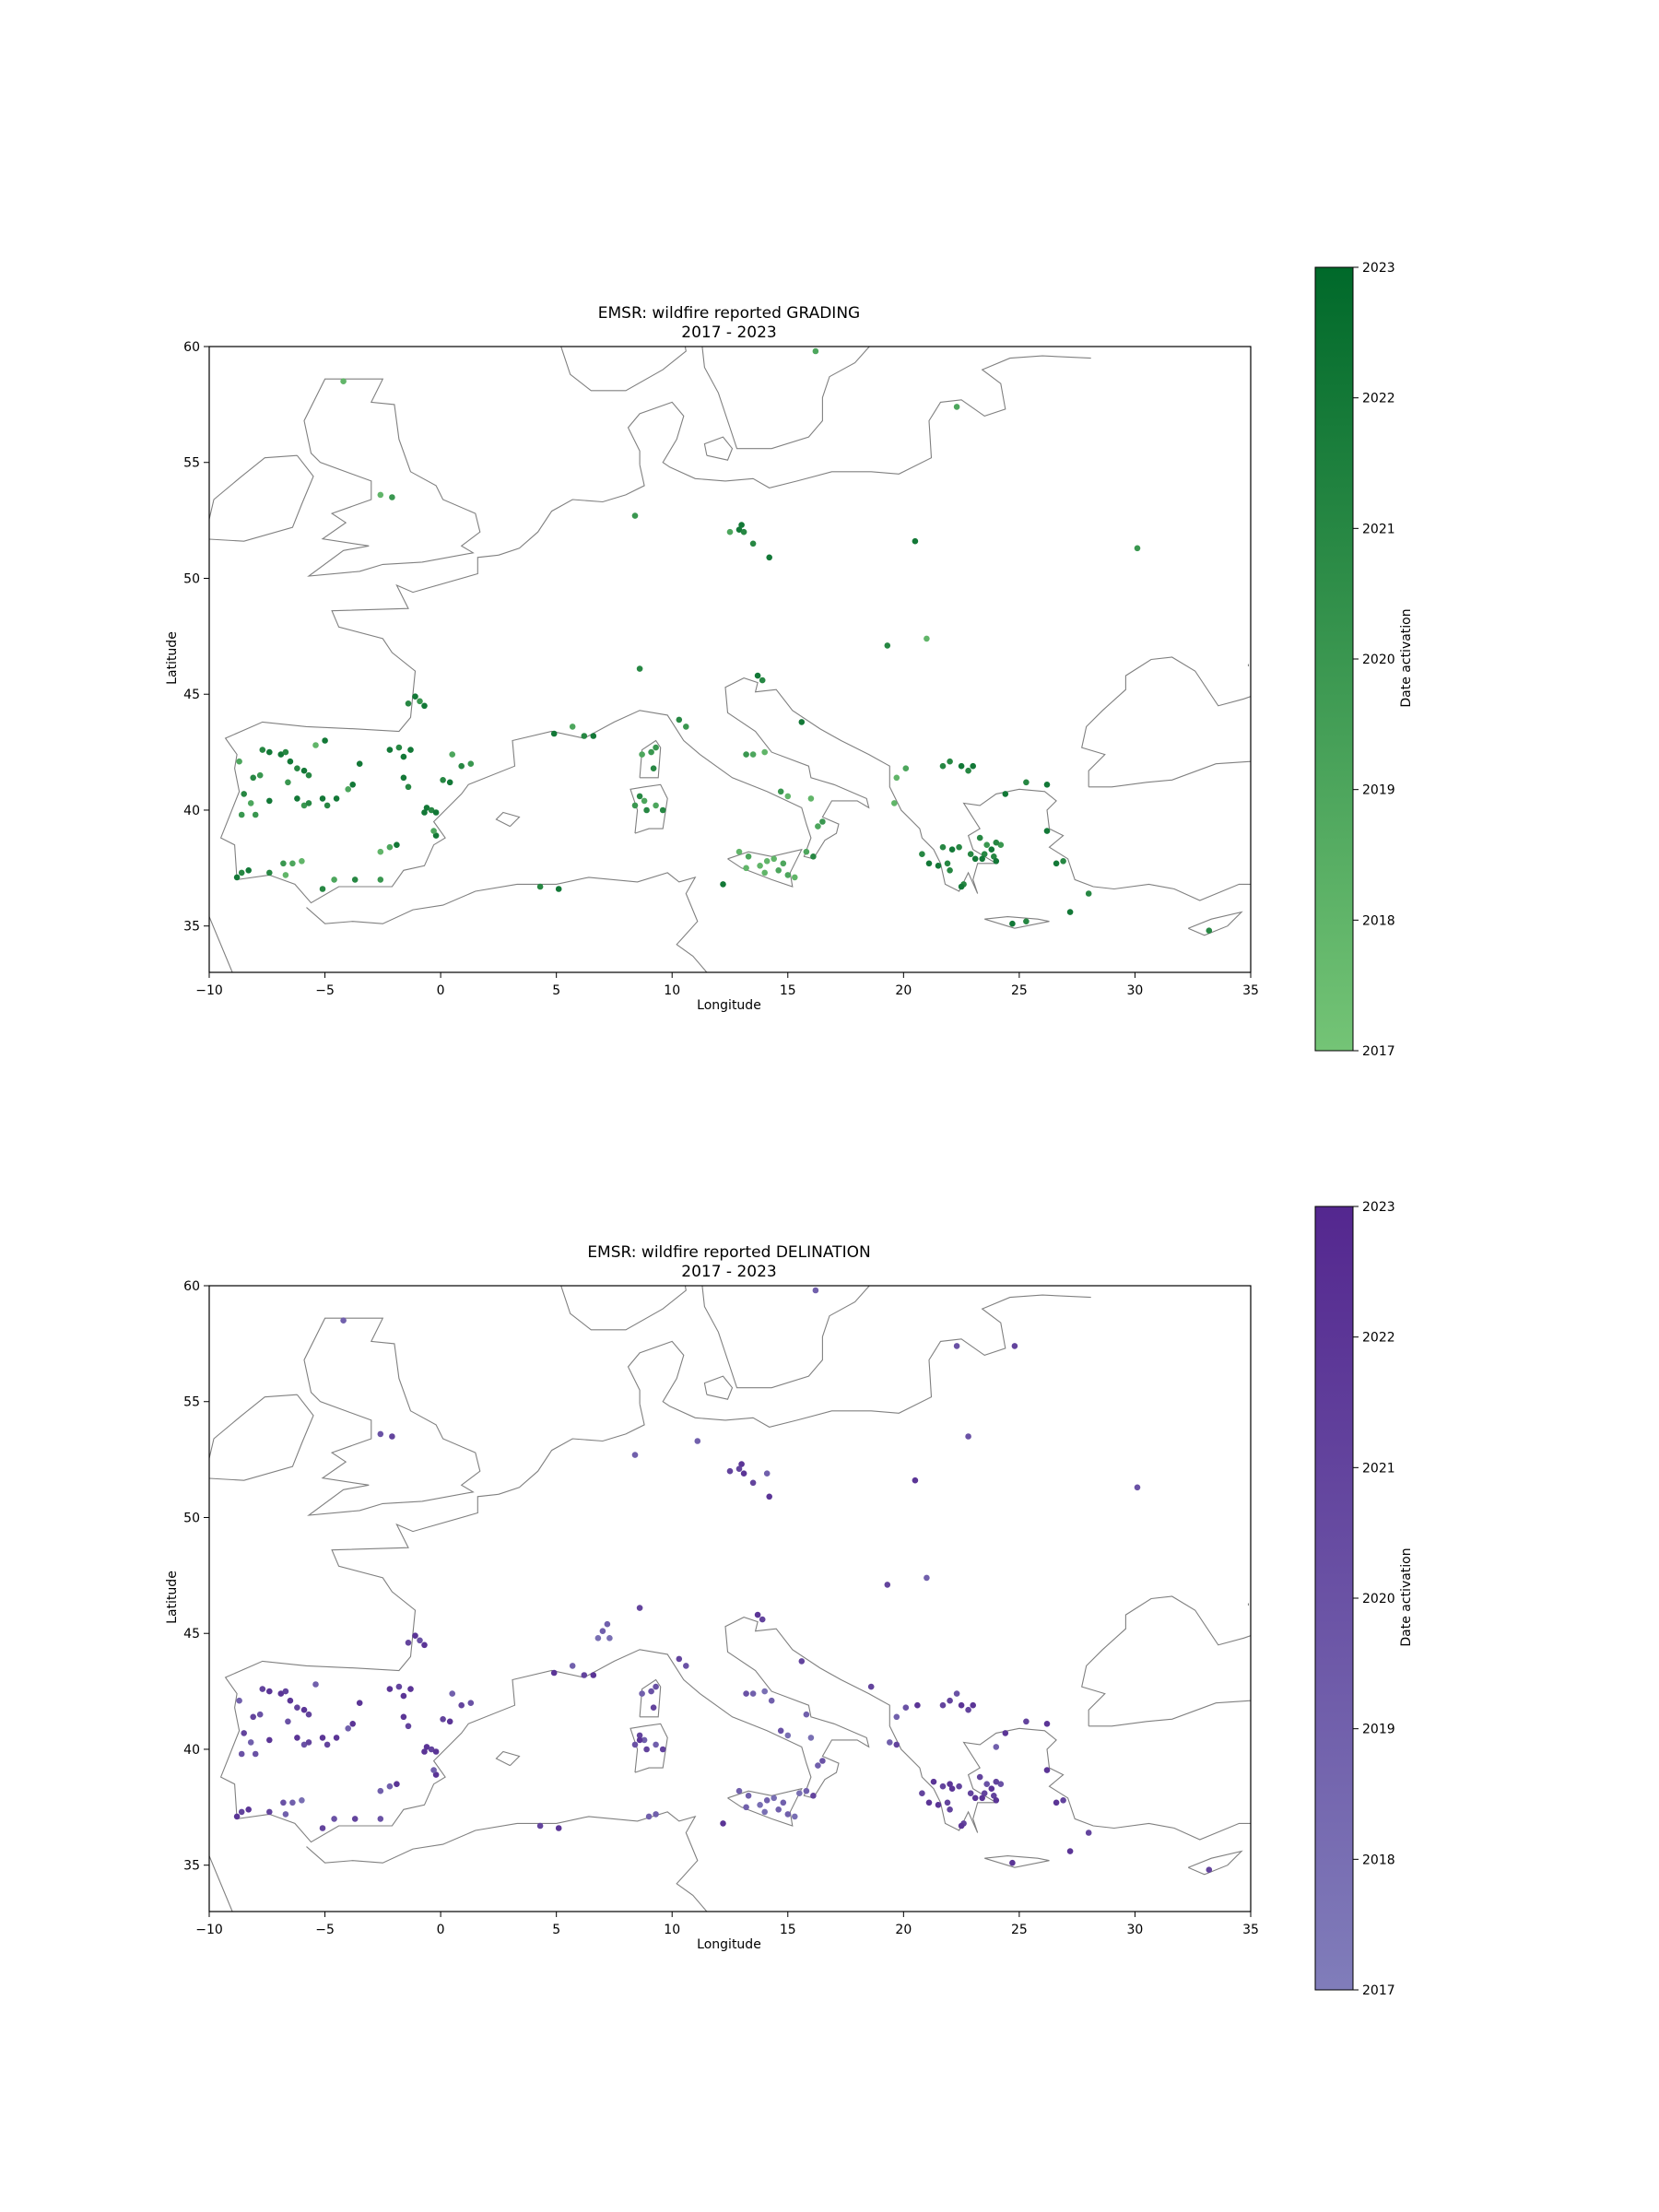  What do you see at coordinates (1019, 990) in the screenshot?
I see `x-tick-label: 25` at bounding box center [1019, 990].